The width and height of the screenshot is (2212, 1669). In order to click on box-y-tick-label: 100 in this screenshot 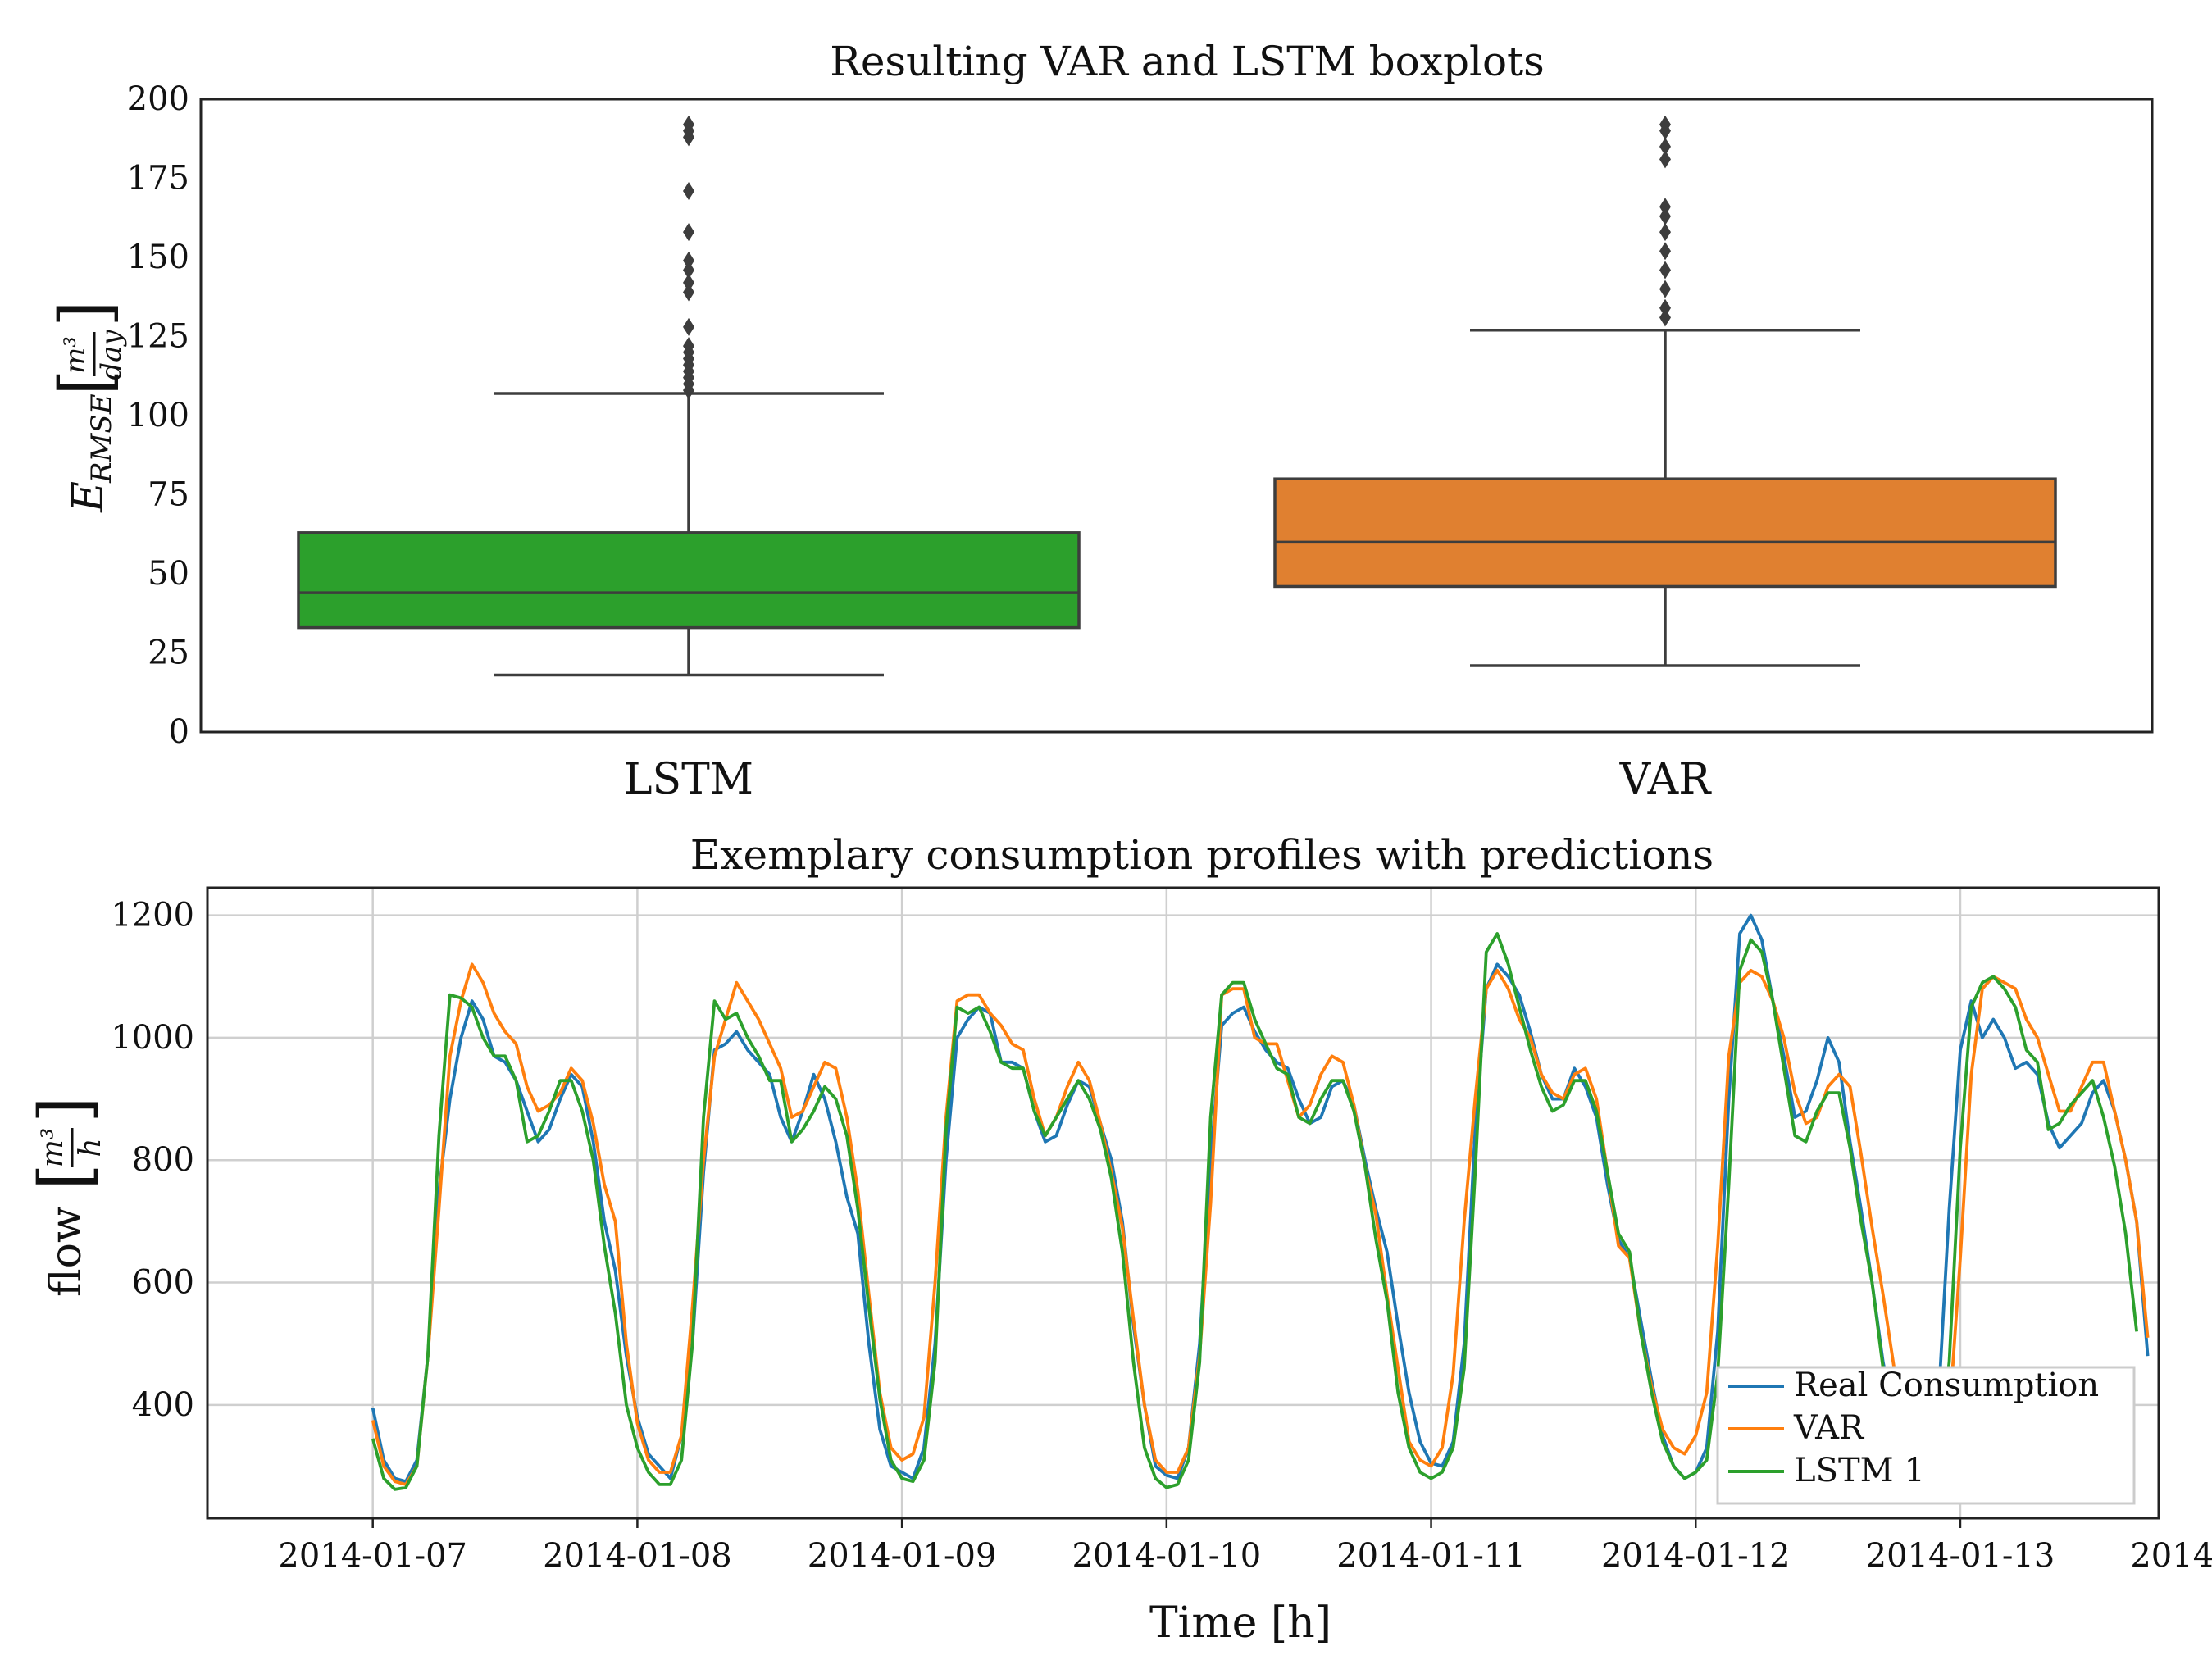, I will do `click(158, 416)`.